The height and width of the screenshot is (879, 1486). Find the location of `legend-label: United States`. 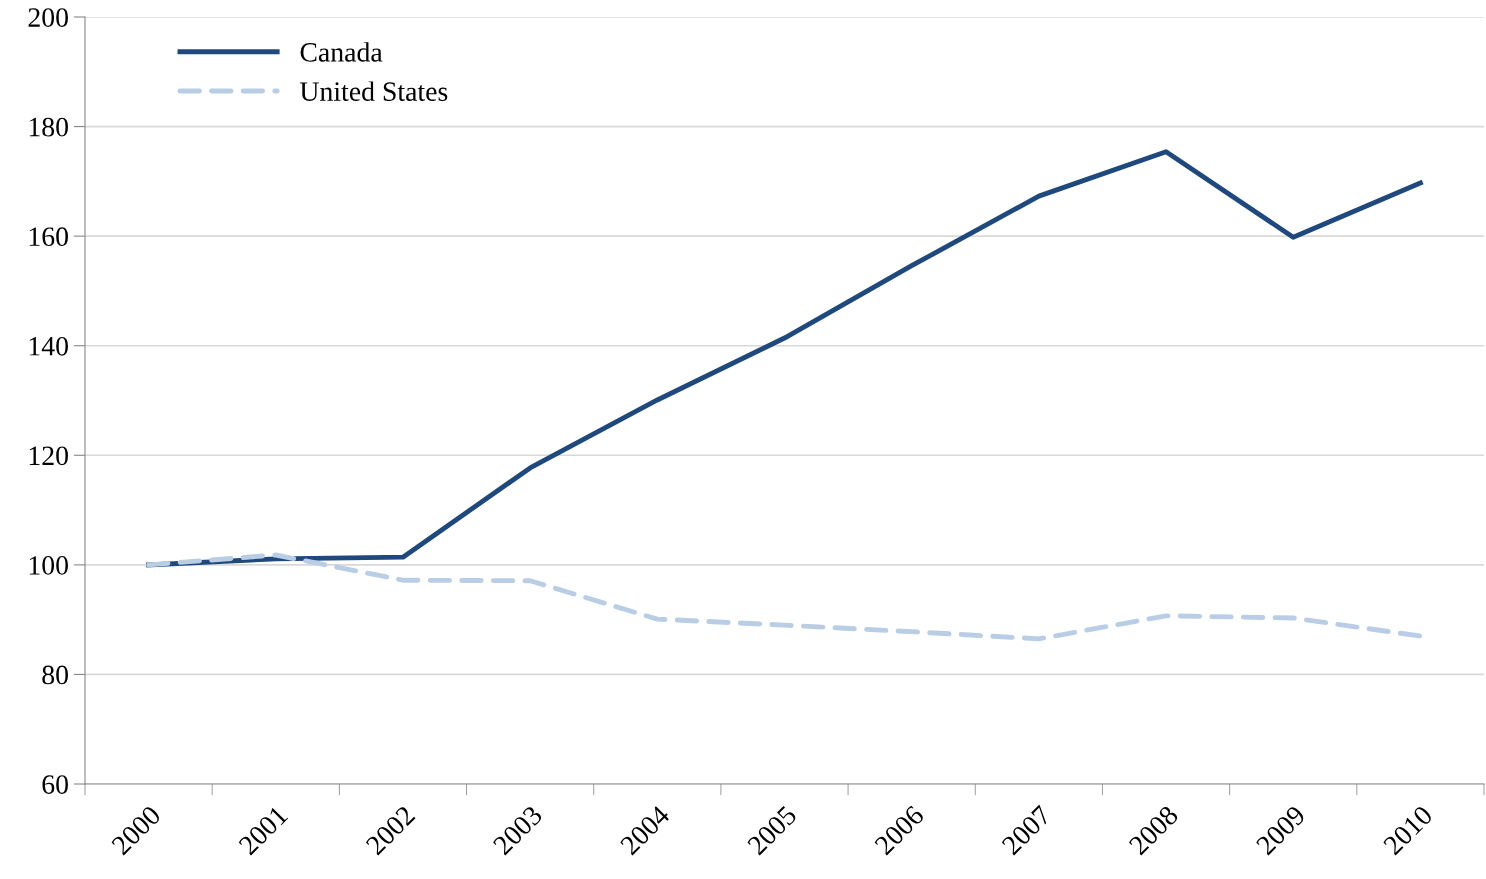

legend-label: United States is located at coordinates (373, 91).